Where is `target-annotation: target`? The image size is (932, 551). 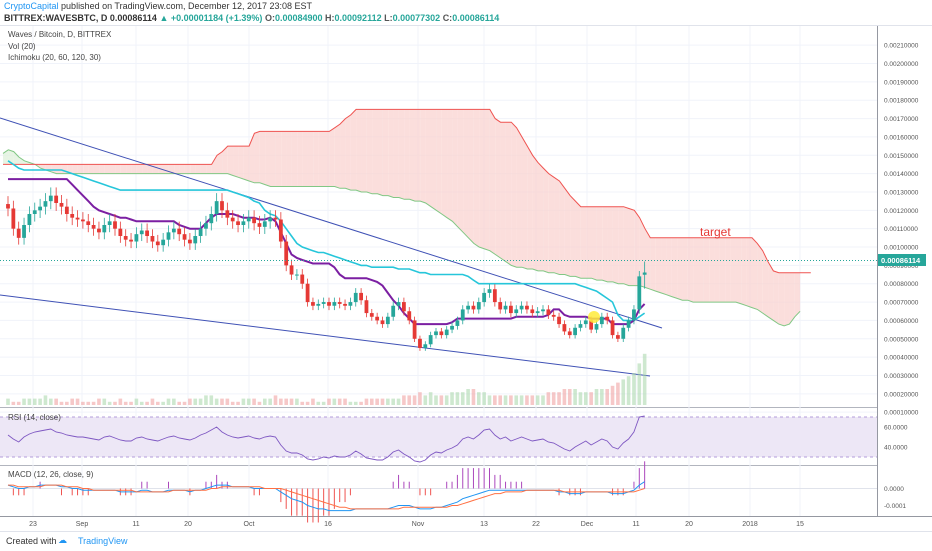
target-annotation: target is located at coordinates (715, 232).